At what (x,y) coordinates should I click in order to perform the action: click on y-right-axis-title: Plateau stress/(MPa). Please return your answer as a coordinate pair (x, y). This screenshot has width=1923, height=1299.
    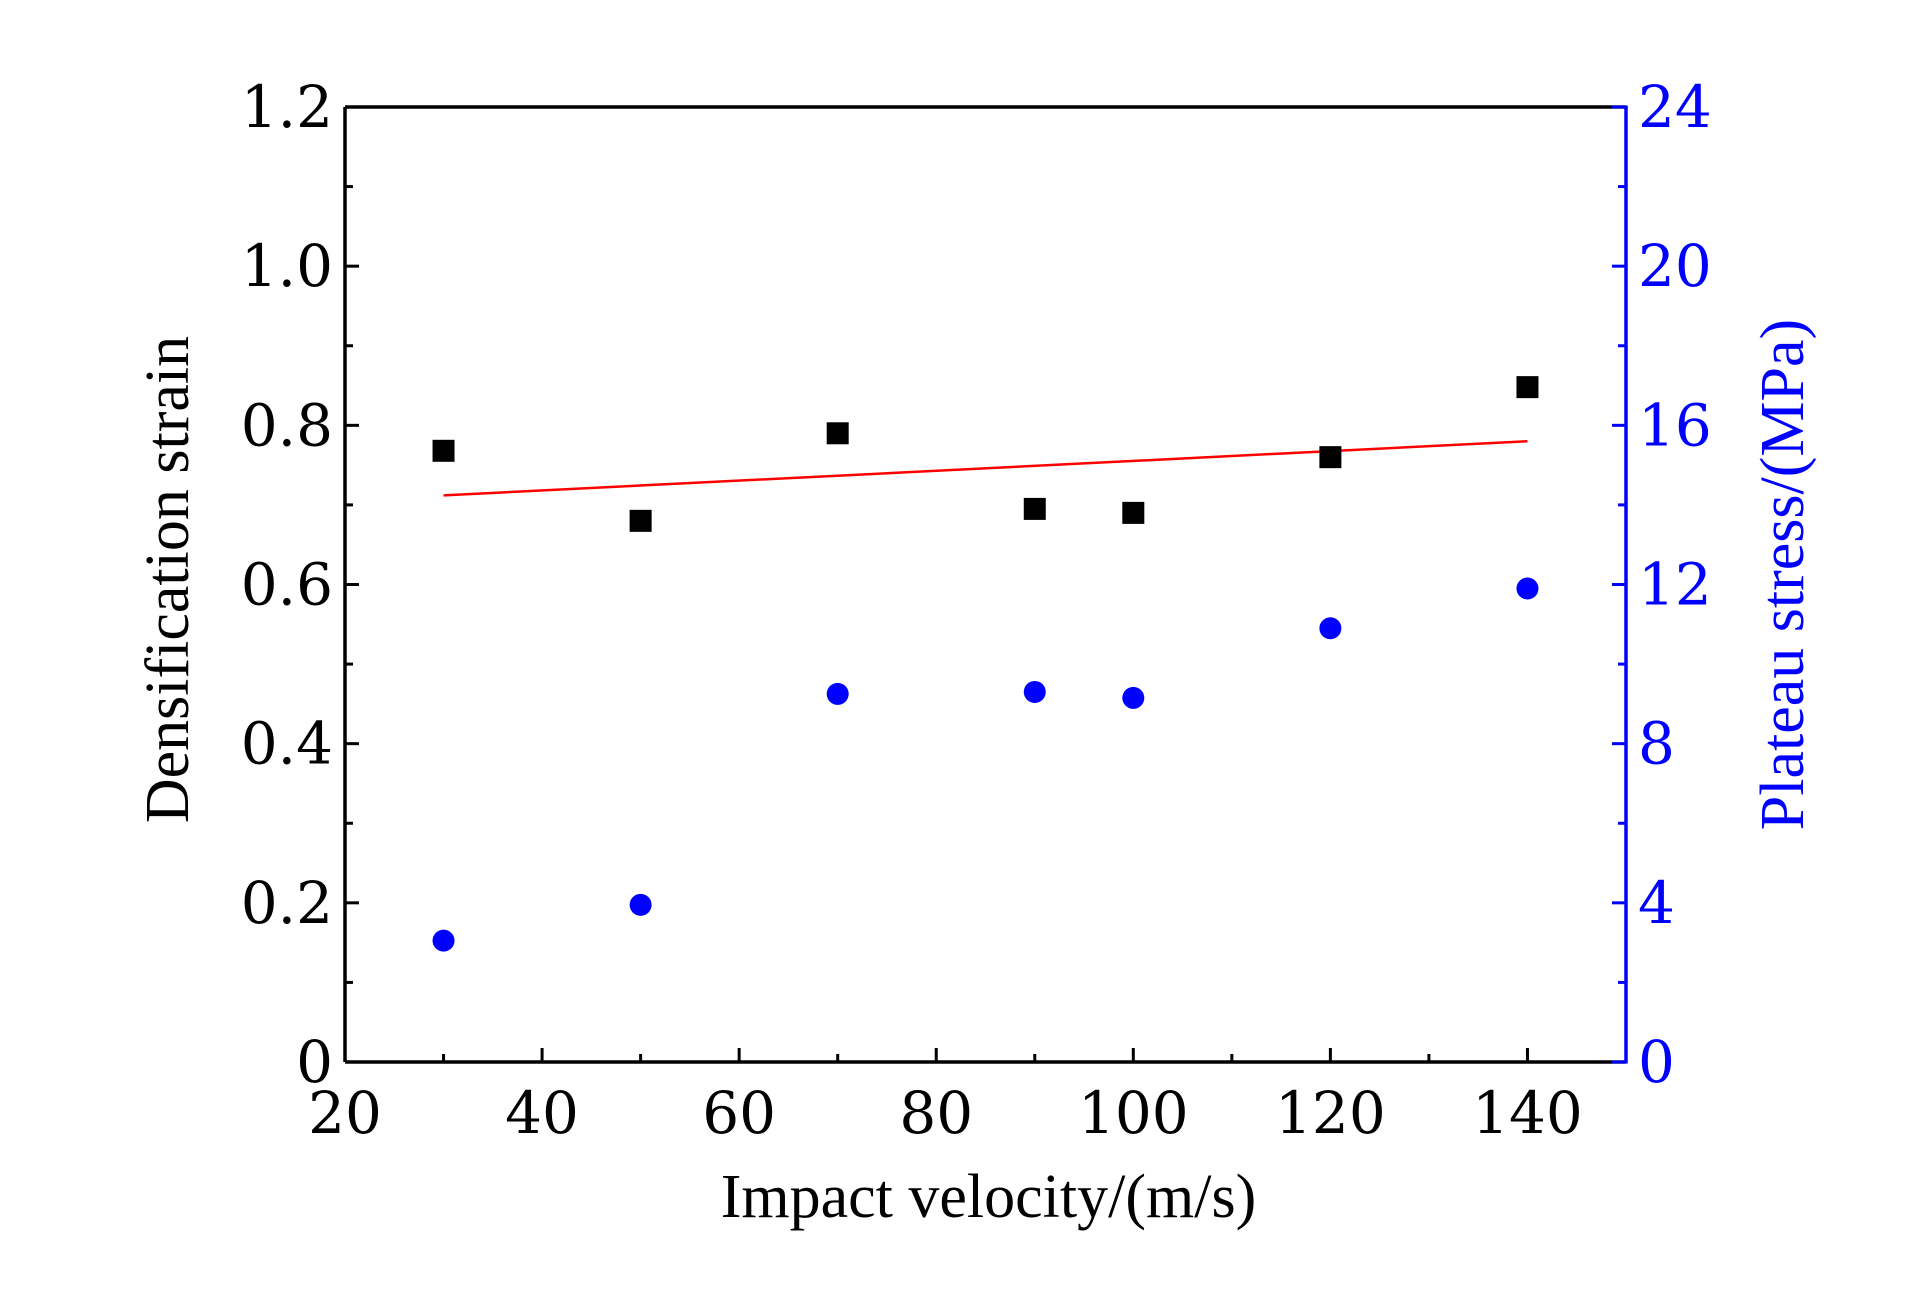
    Looking at the image, I should click on (1783, 574).